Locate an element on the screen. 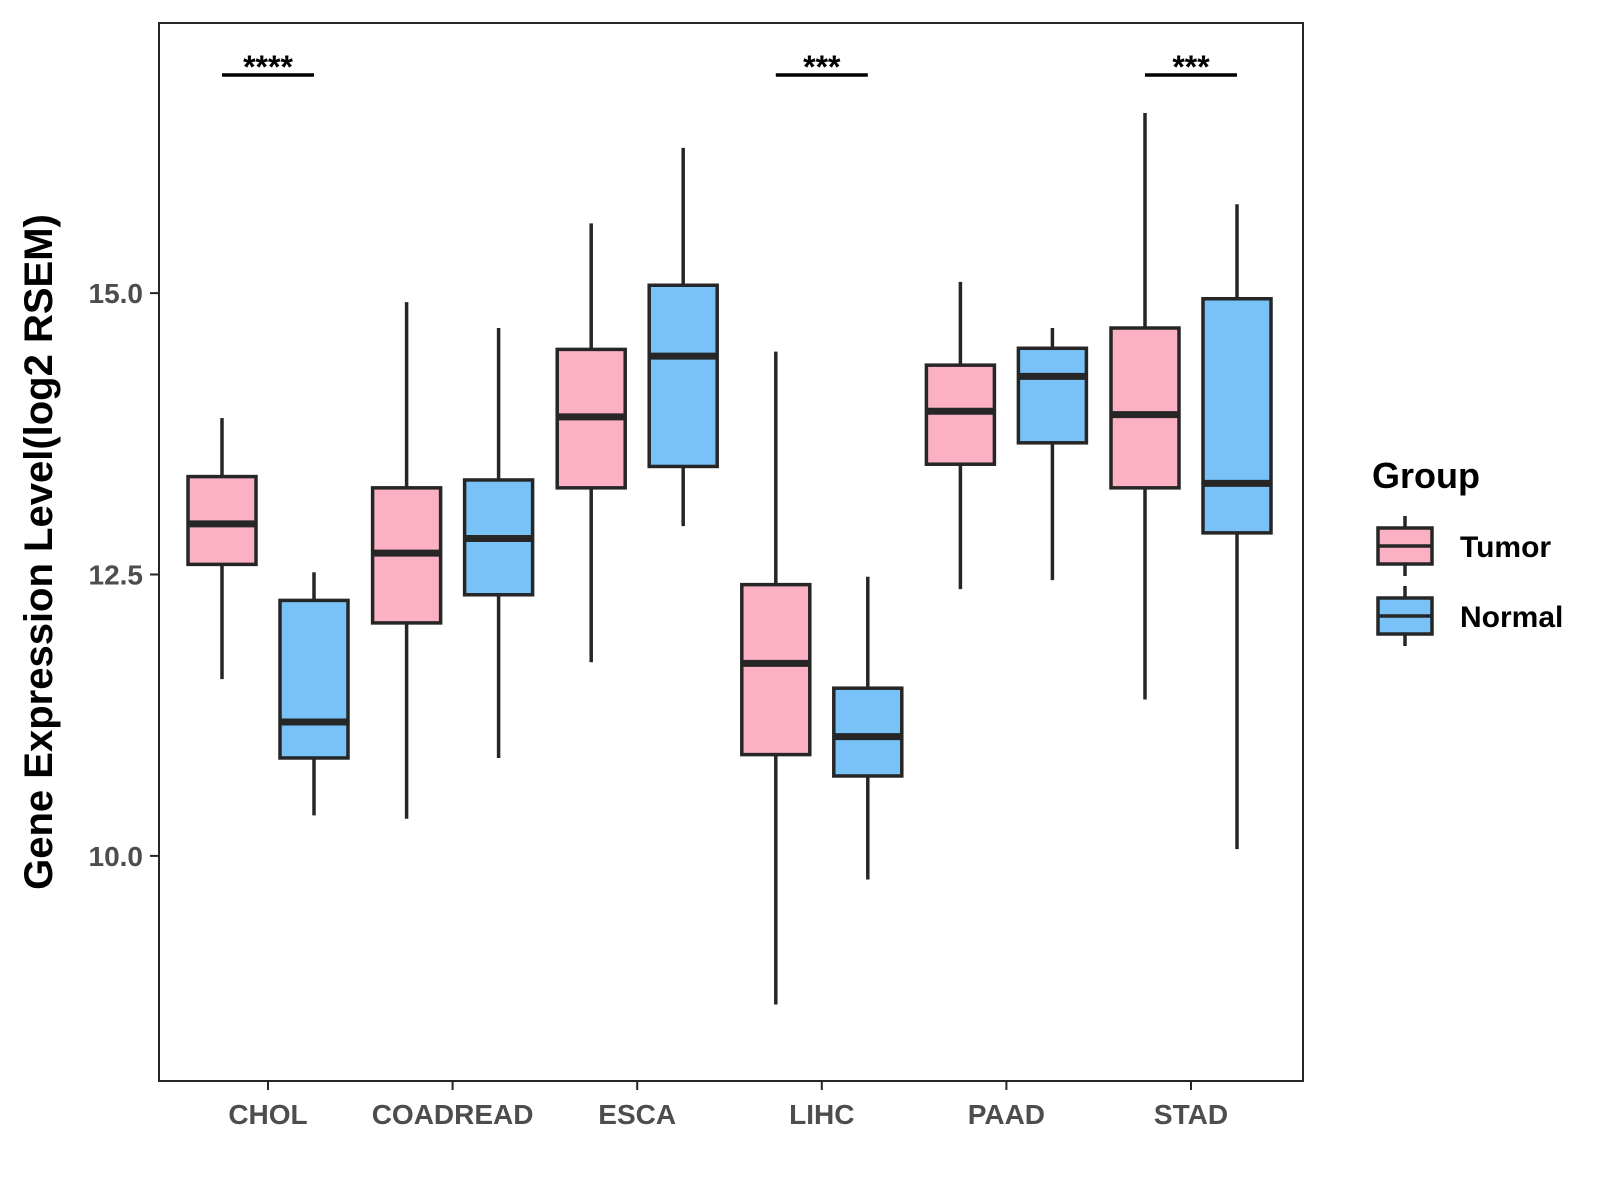 This screenshot has width=1600, height=1200. iqr-box-normal-chol is located at coordinates (314, 679).